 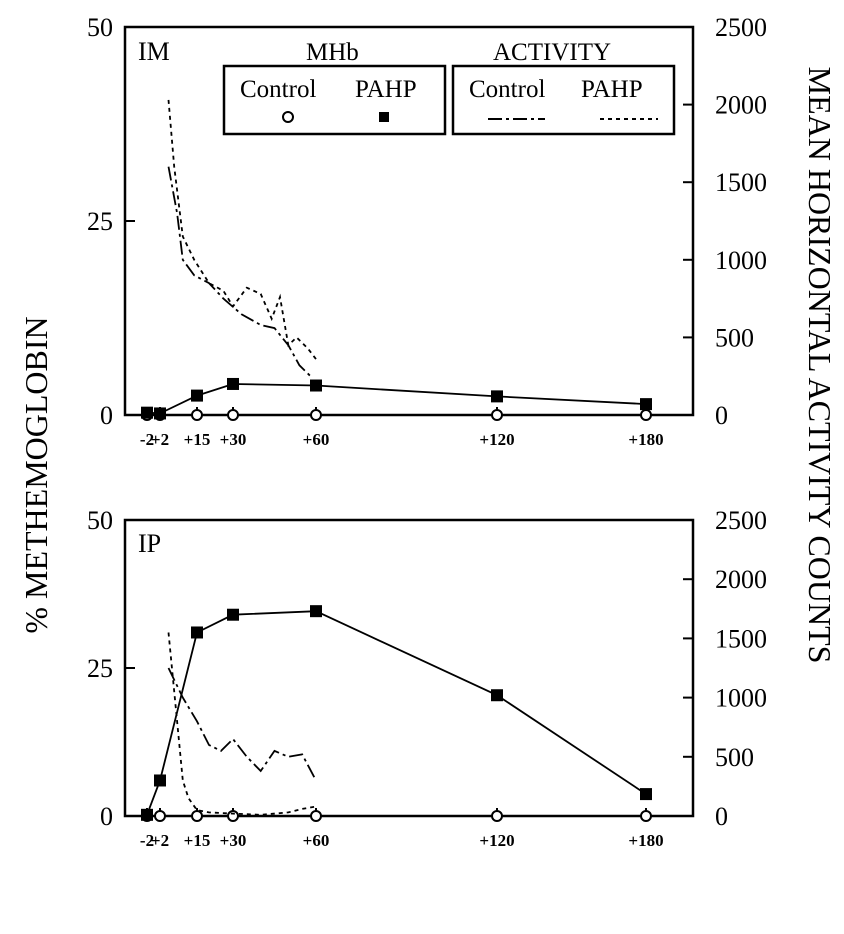 What do you see at coordinates (563, 100) in the screenshot?
I see `legend-box-activity` at bounding box center [563, 100].